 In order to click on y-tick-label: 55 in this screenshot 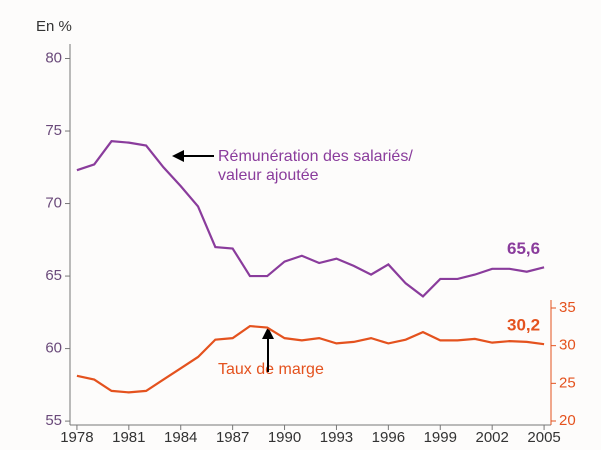, I will do `click(53, 420)`.